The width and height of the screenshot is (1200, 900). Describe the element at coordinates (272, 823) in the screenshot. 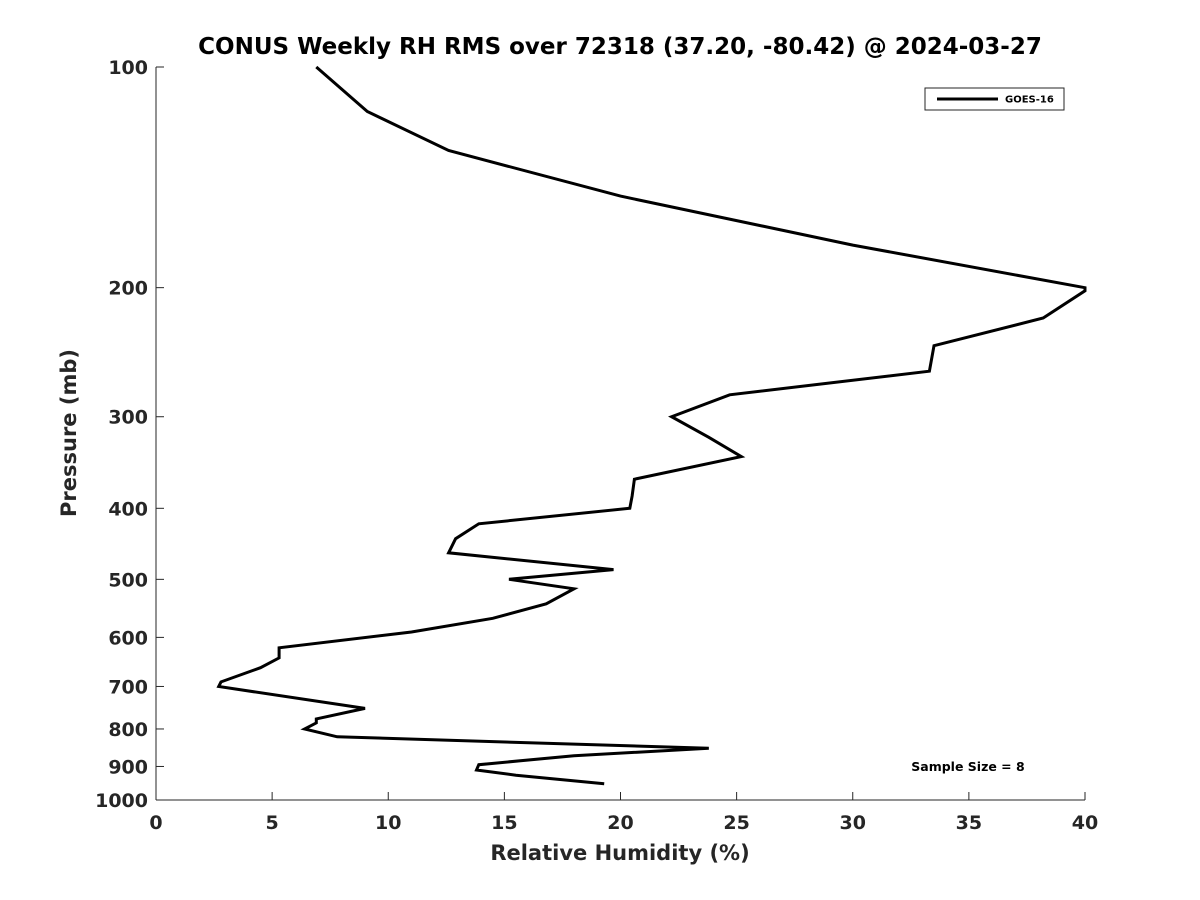

I see `x-tick-label: 5` at that location.